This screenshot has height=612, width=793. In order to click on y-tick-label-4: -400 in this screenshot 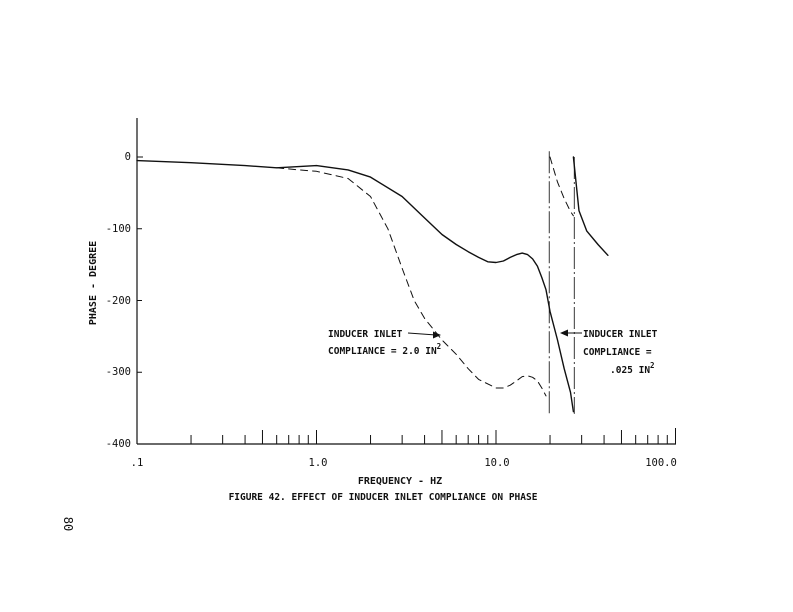, I will do `click(118, 444)`.